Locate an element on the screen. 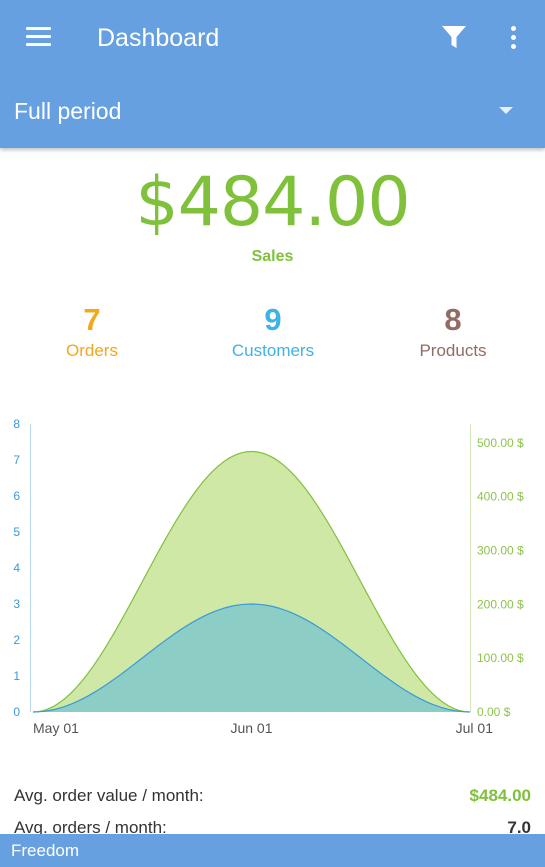 The height and width of the screenshot is (867, 545). customers-count: 9 is located at coordinates (273, 319).